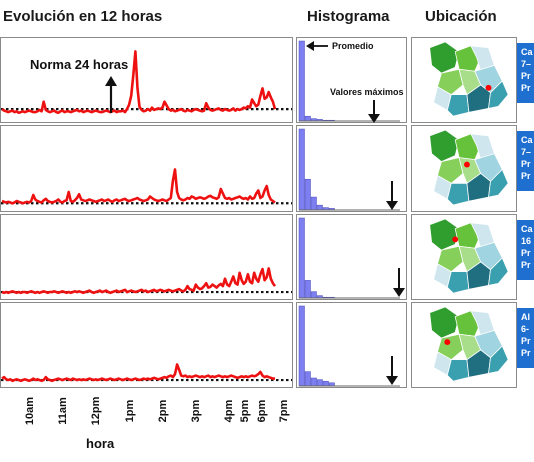 The height and width of the screenshot is (462, 534). Describe the element at coordinates (284, 411) in the screenshot. I see `x-tick-label: 7pm` at that location.